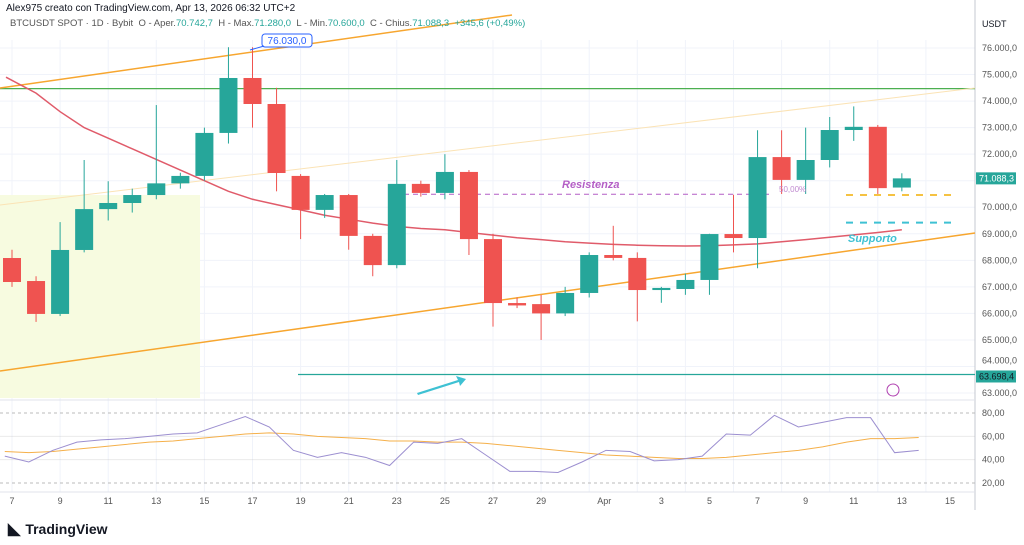  I want to click on time-tick: 29, so click(541, 501).